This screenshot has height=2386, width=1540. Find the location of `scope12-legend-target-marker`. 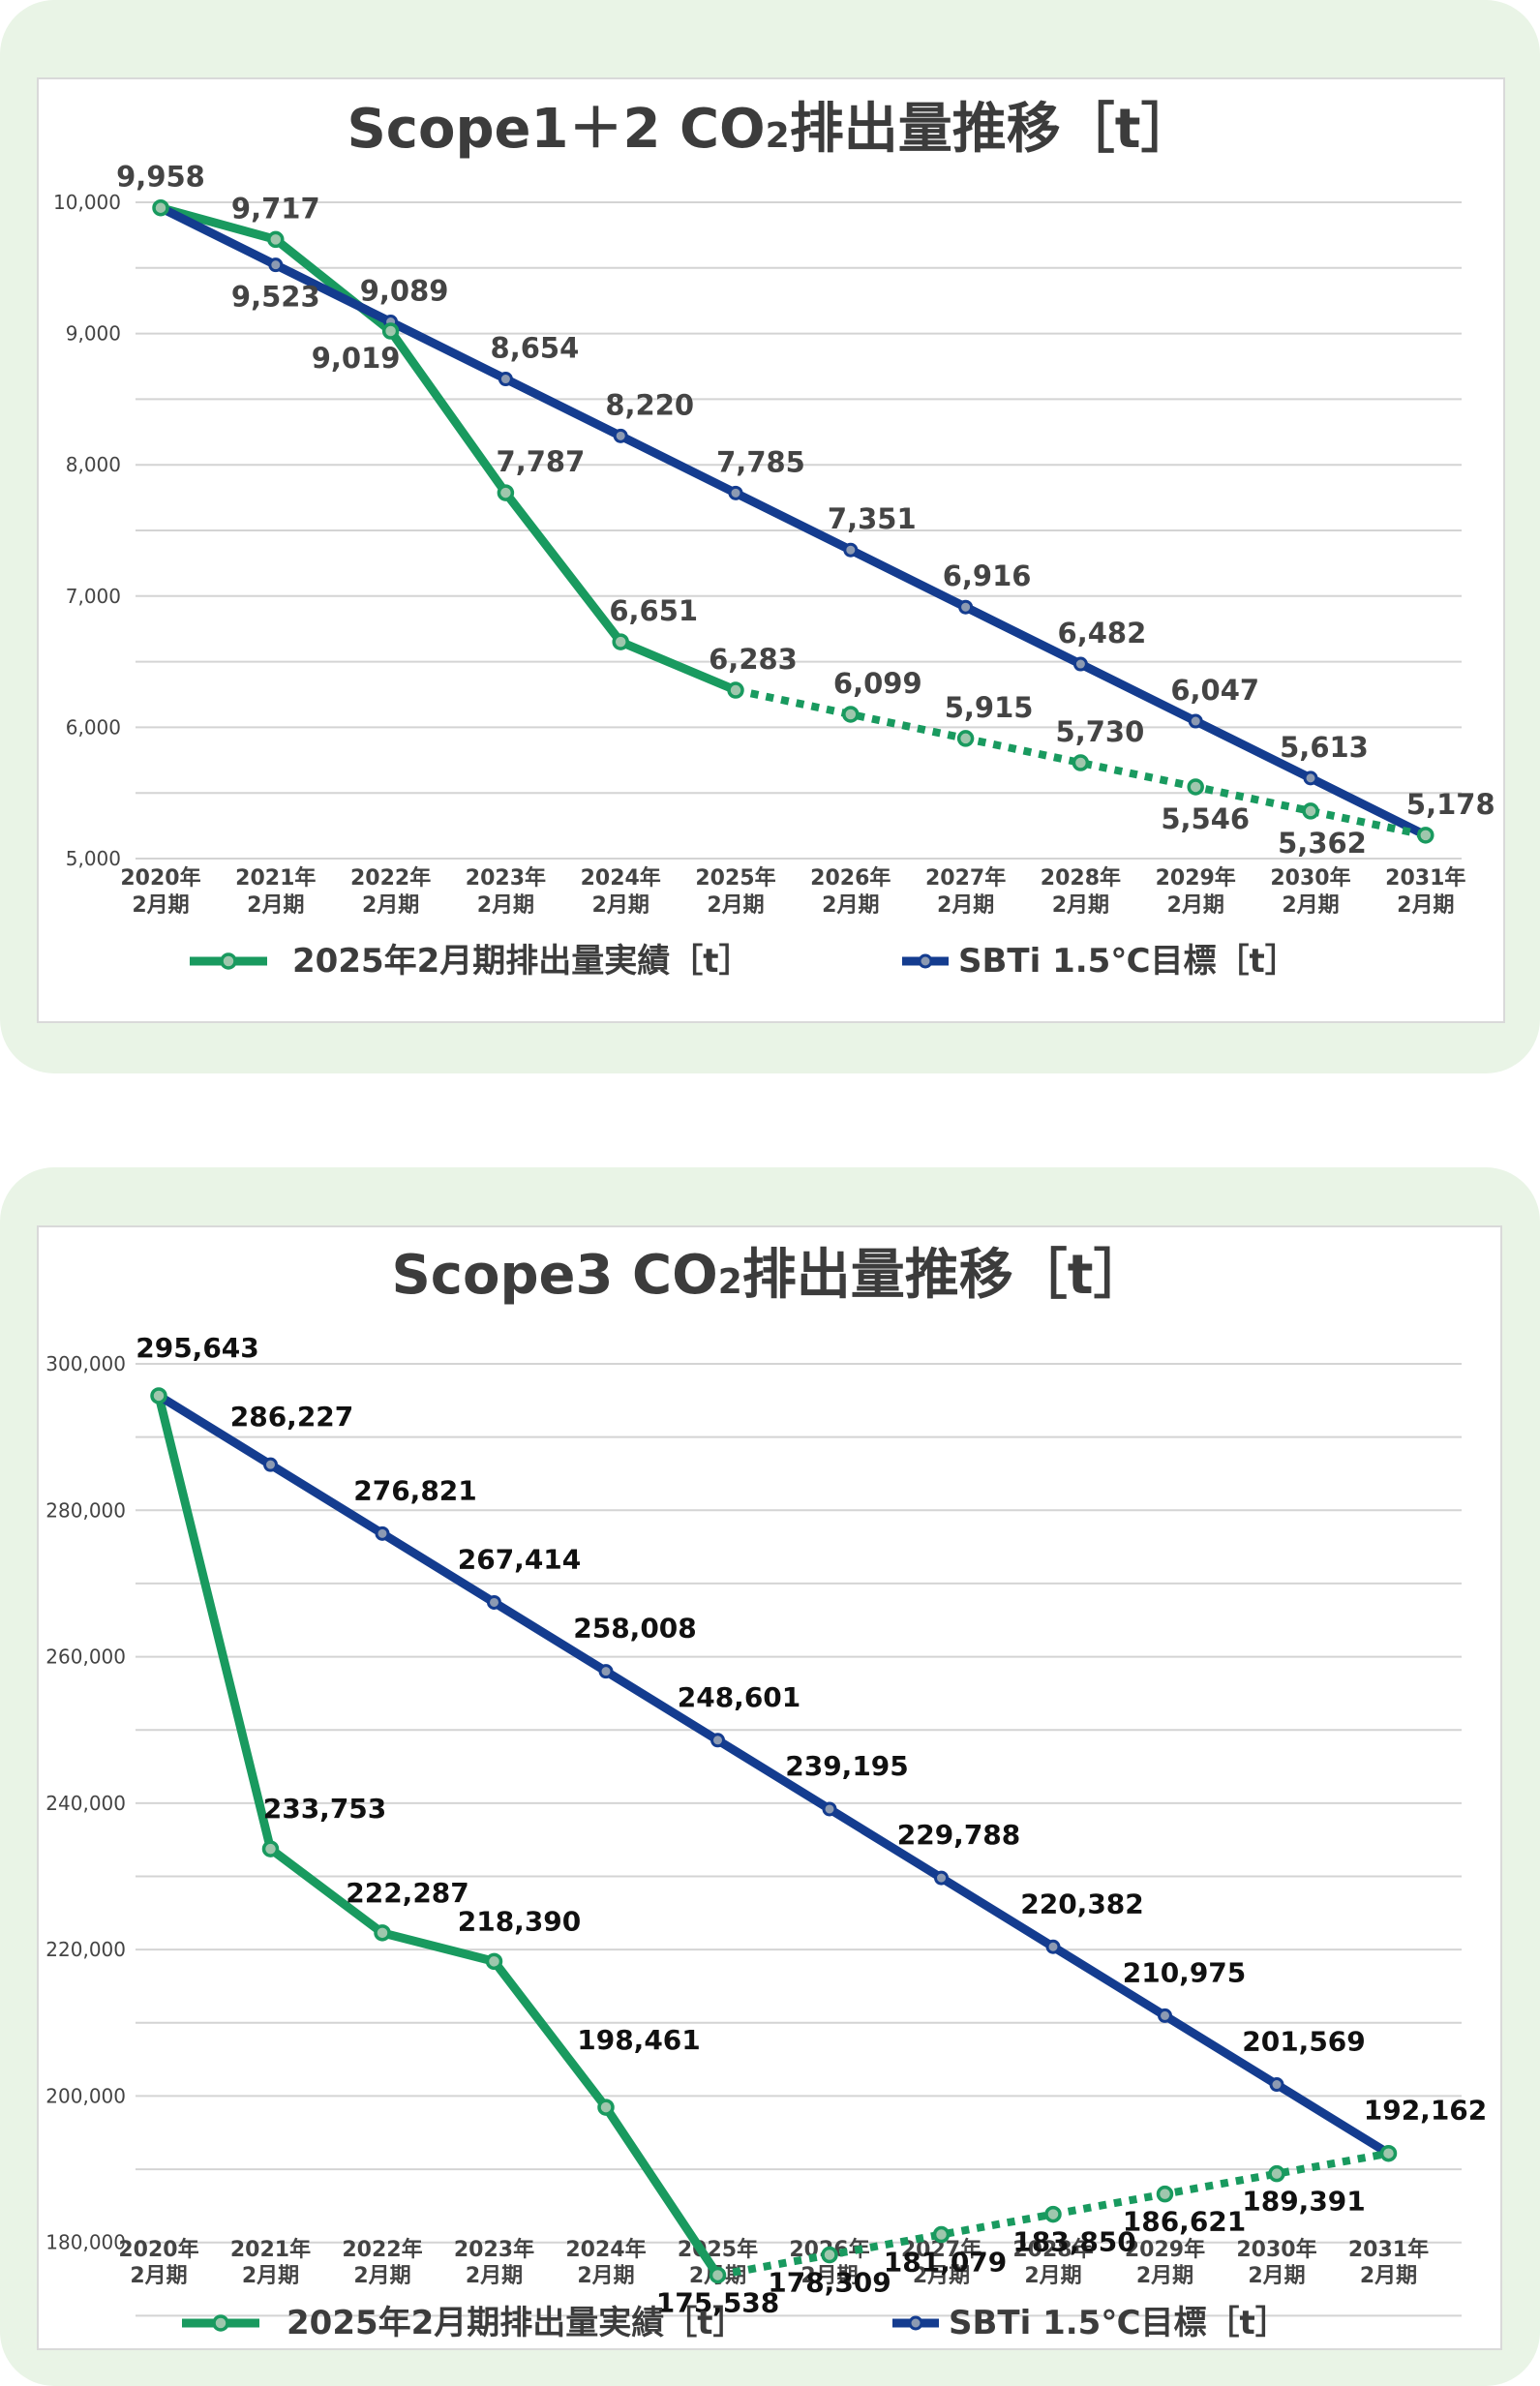

scope12-legend-target-marker is located at coordinates (925, 961).